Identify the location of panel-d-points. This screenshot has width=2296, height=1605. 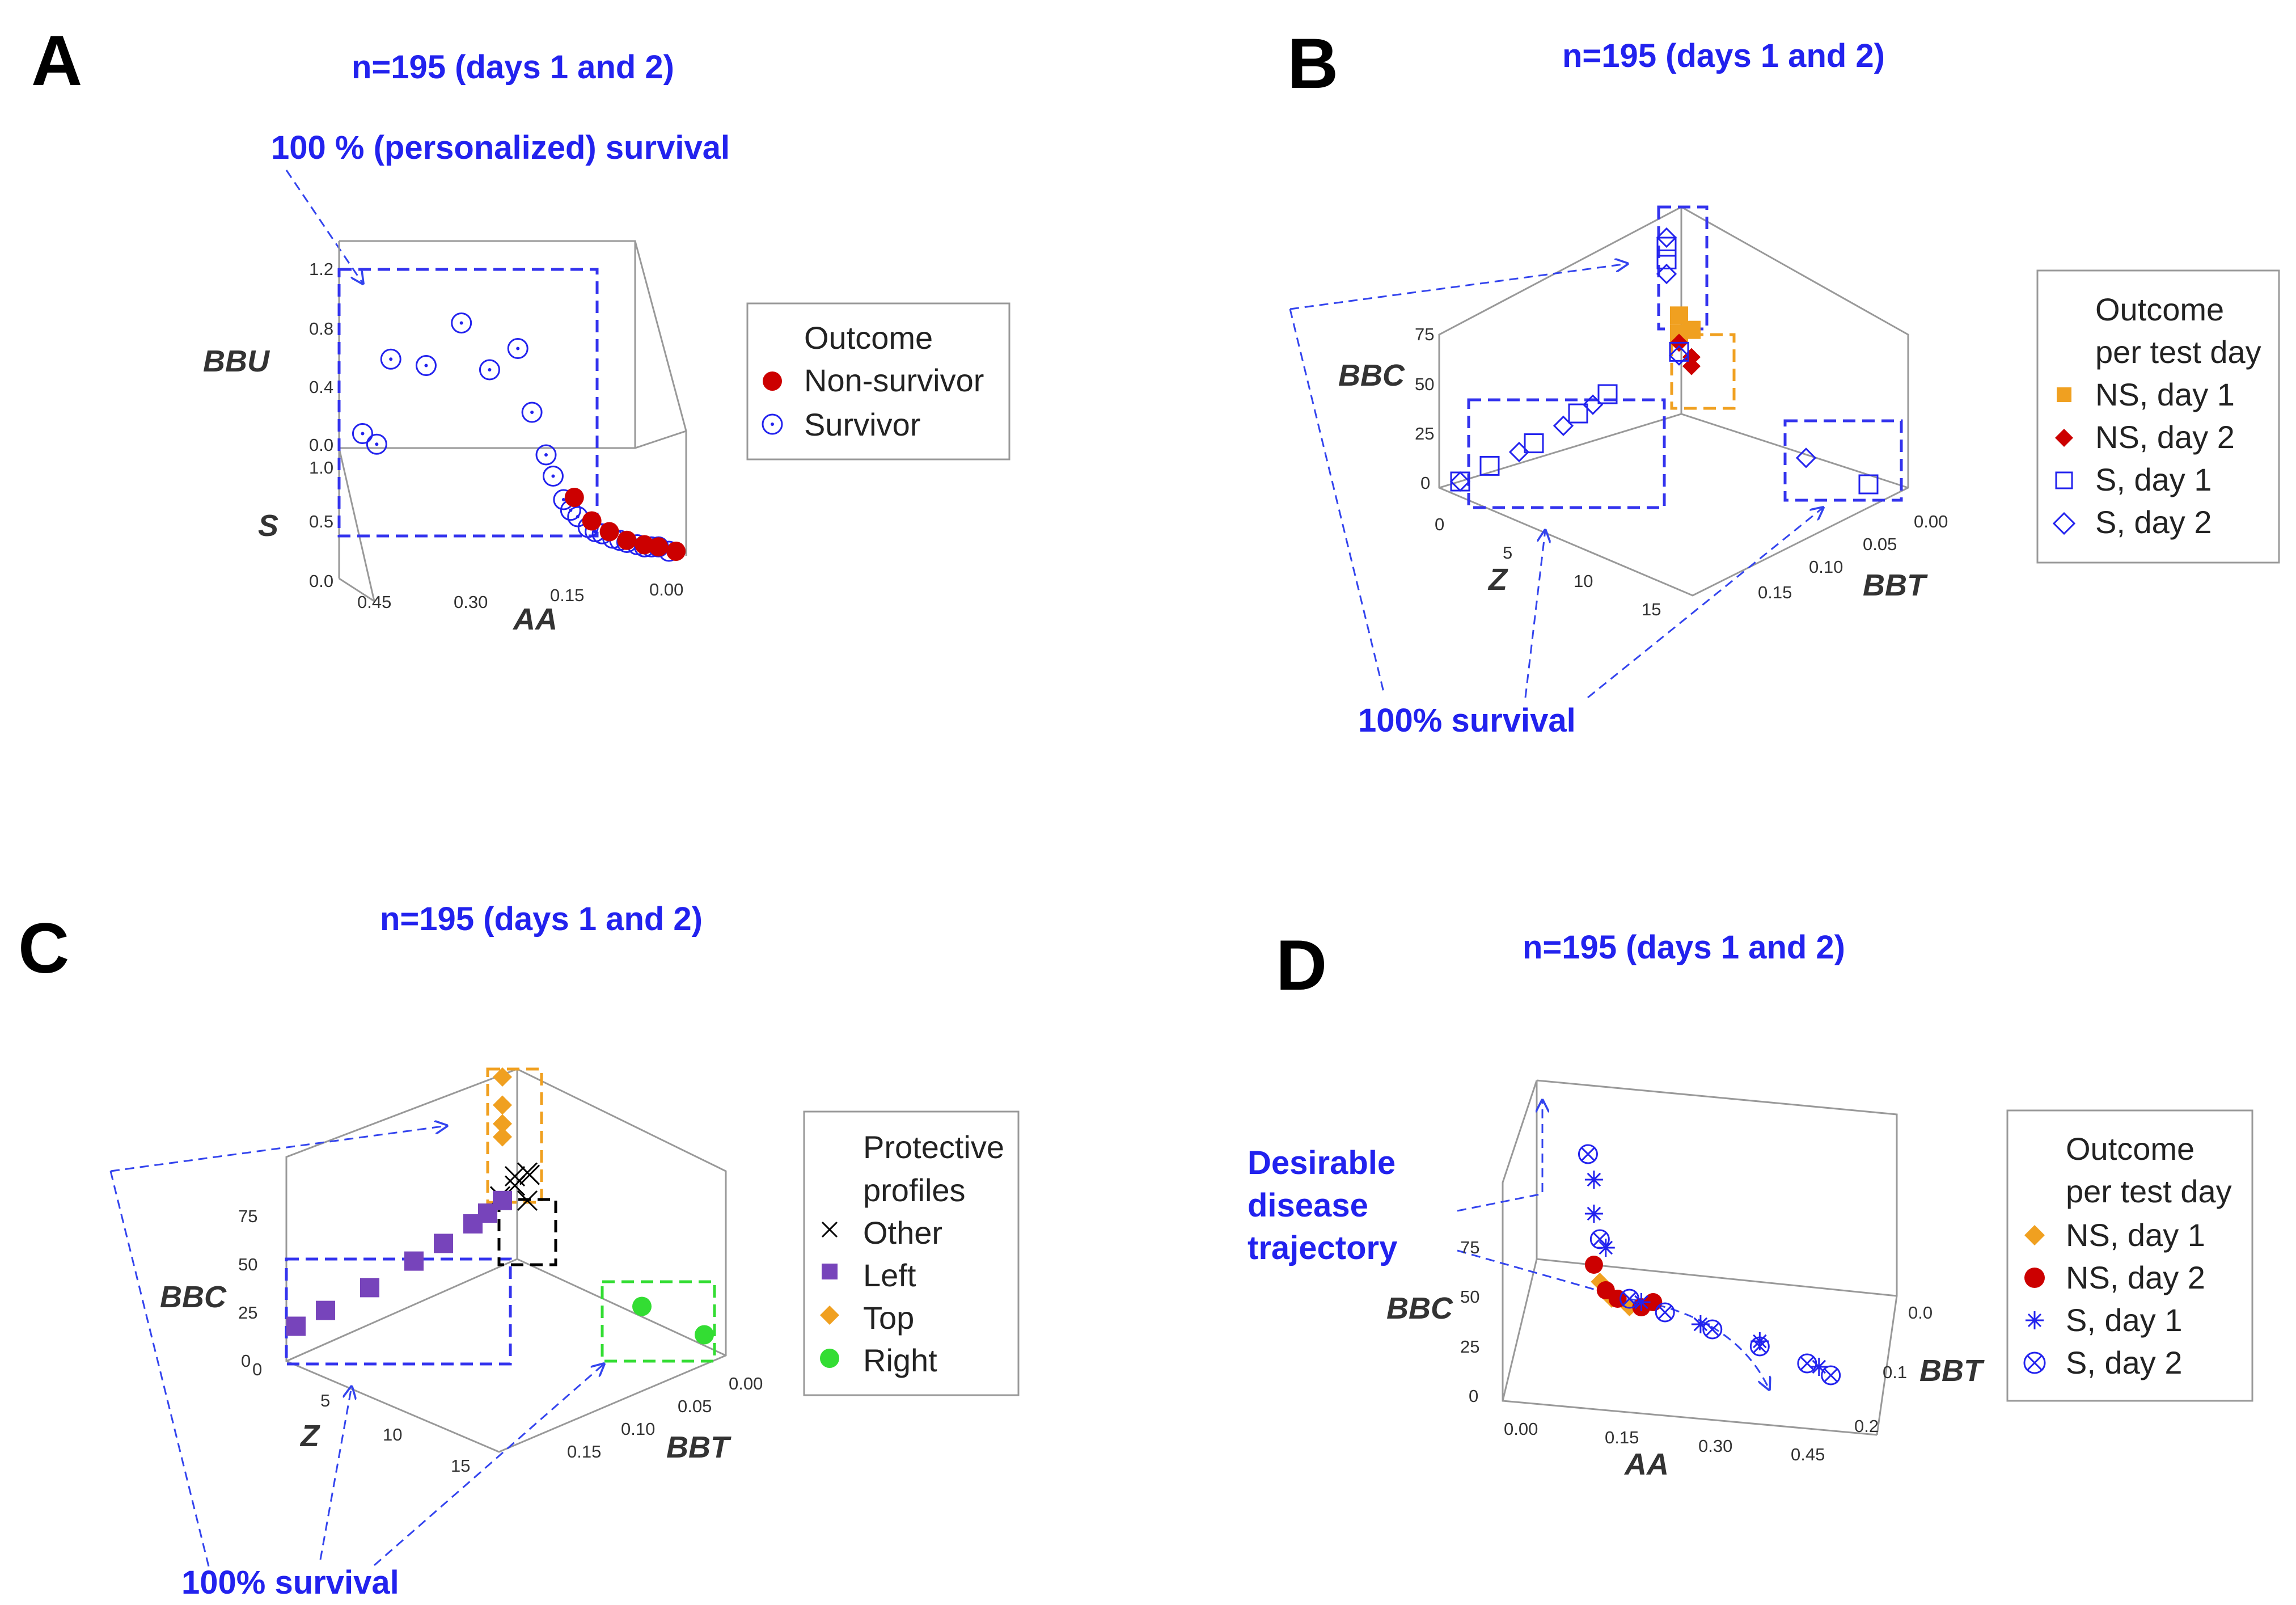
(1710, 1265).